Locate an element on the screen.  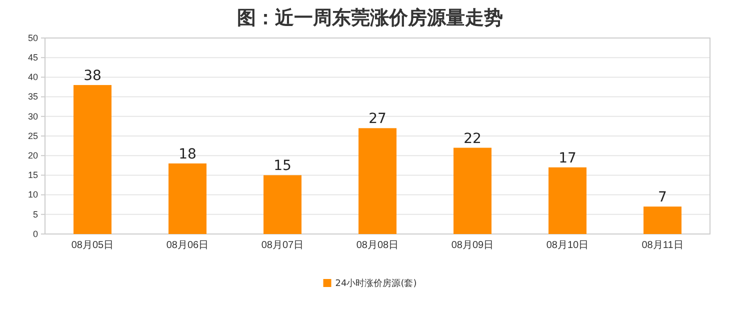
data-label: 17 is located at coordinates (567, 158).